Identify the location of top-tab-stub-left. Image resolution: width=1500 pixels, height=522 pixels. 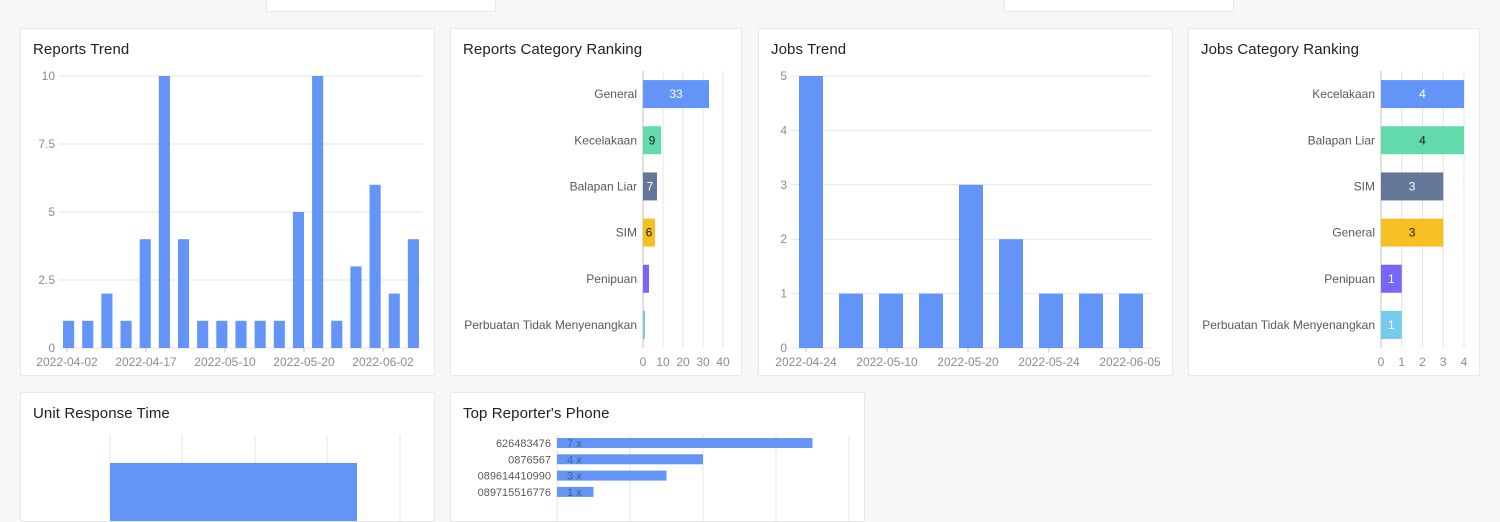
(381, 6).